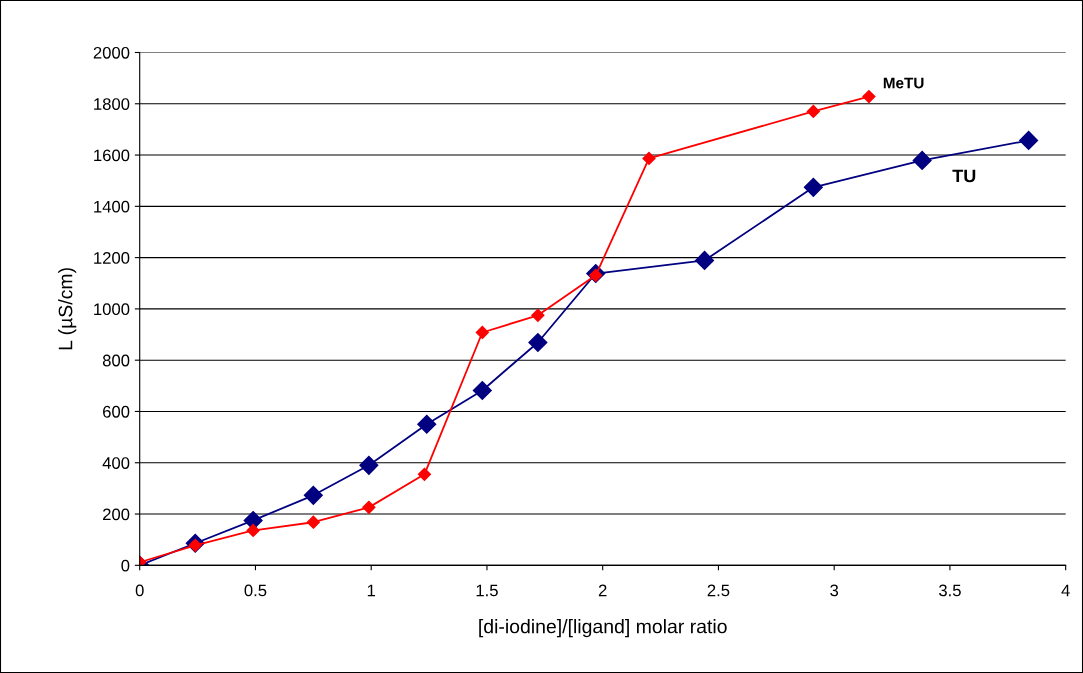 Image resolution: width=1083 pixels, height=673 pixels. I want to click on y-tick-label: 1400, so click(112, 206).